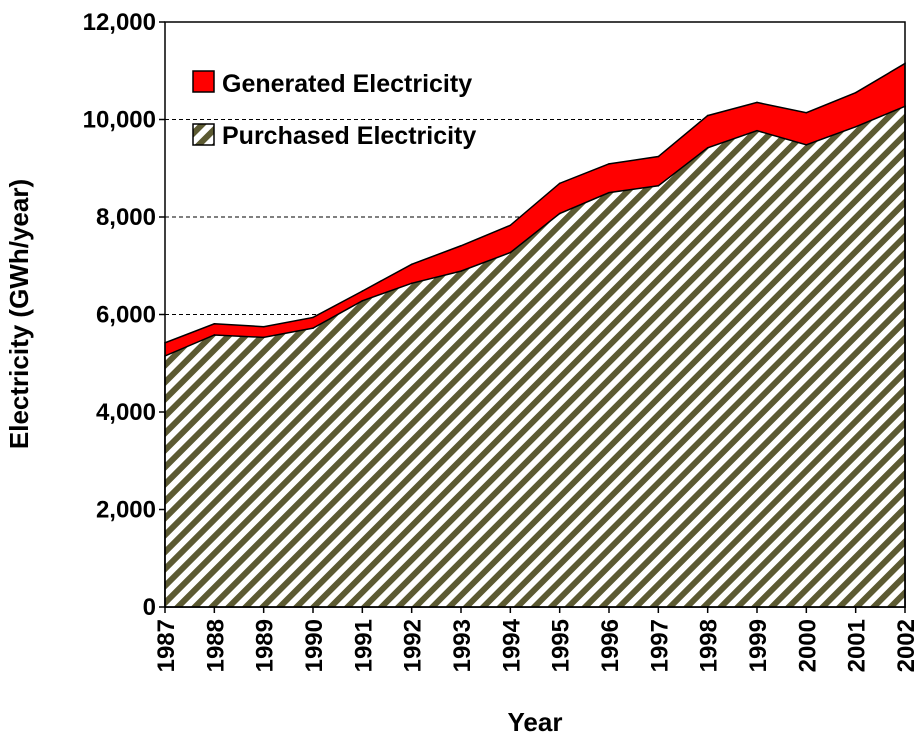 The image size is (917, 738). What do you see at coordinates (265, 645) in the screenshot?
I see `x-tick-label: 1989` at bounding box center [265, 645].